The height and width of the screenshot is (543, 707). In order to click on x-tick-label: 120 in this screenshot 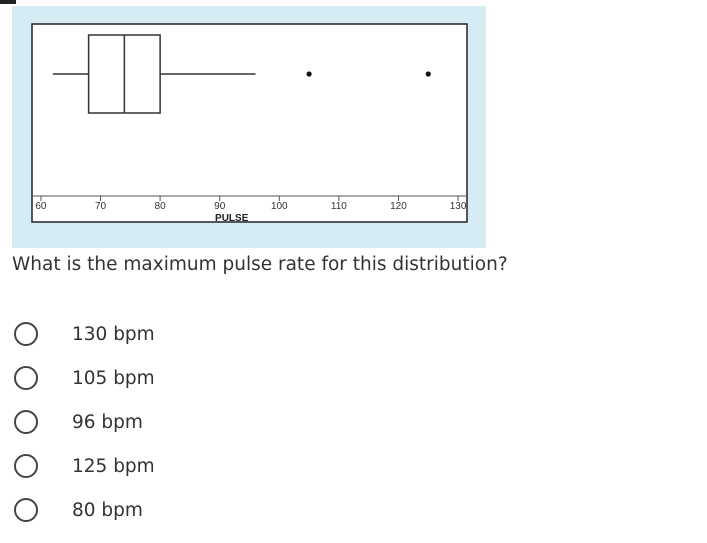, I will do `click(398, 206)`.